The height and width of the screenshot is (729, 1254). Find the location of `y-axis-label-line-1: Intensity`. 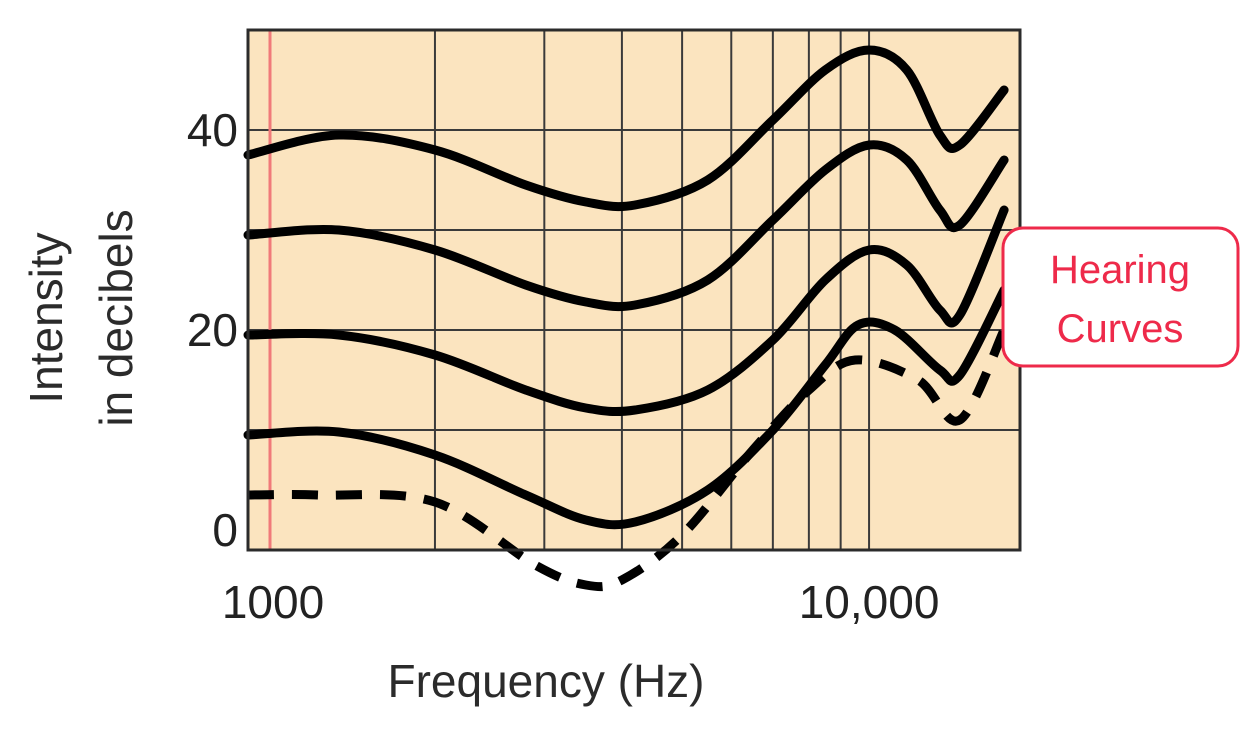

y-axis-label-line-1: Intensity is located at coordinates (46, 317).